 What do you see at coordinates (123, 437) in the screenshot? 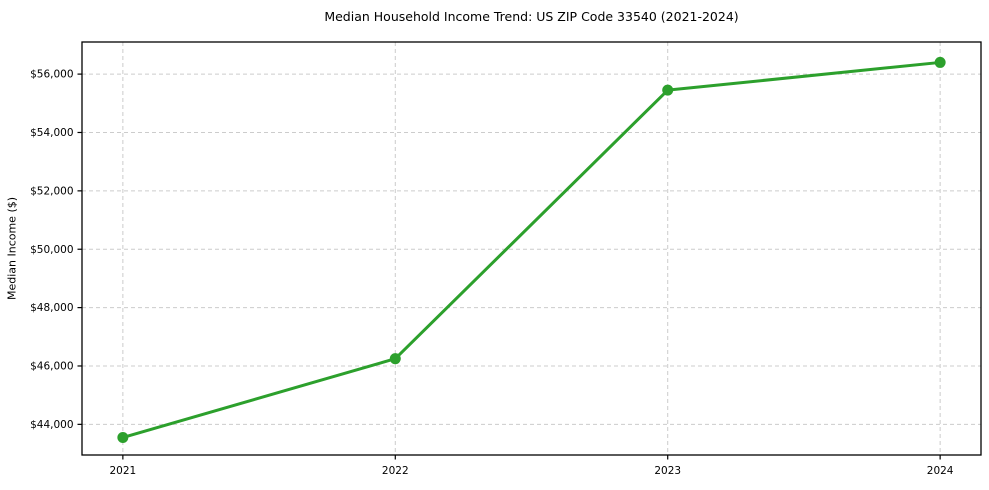
I see `data-point-marker-2021` at bounding box center [123, 437].